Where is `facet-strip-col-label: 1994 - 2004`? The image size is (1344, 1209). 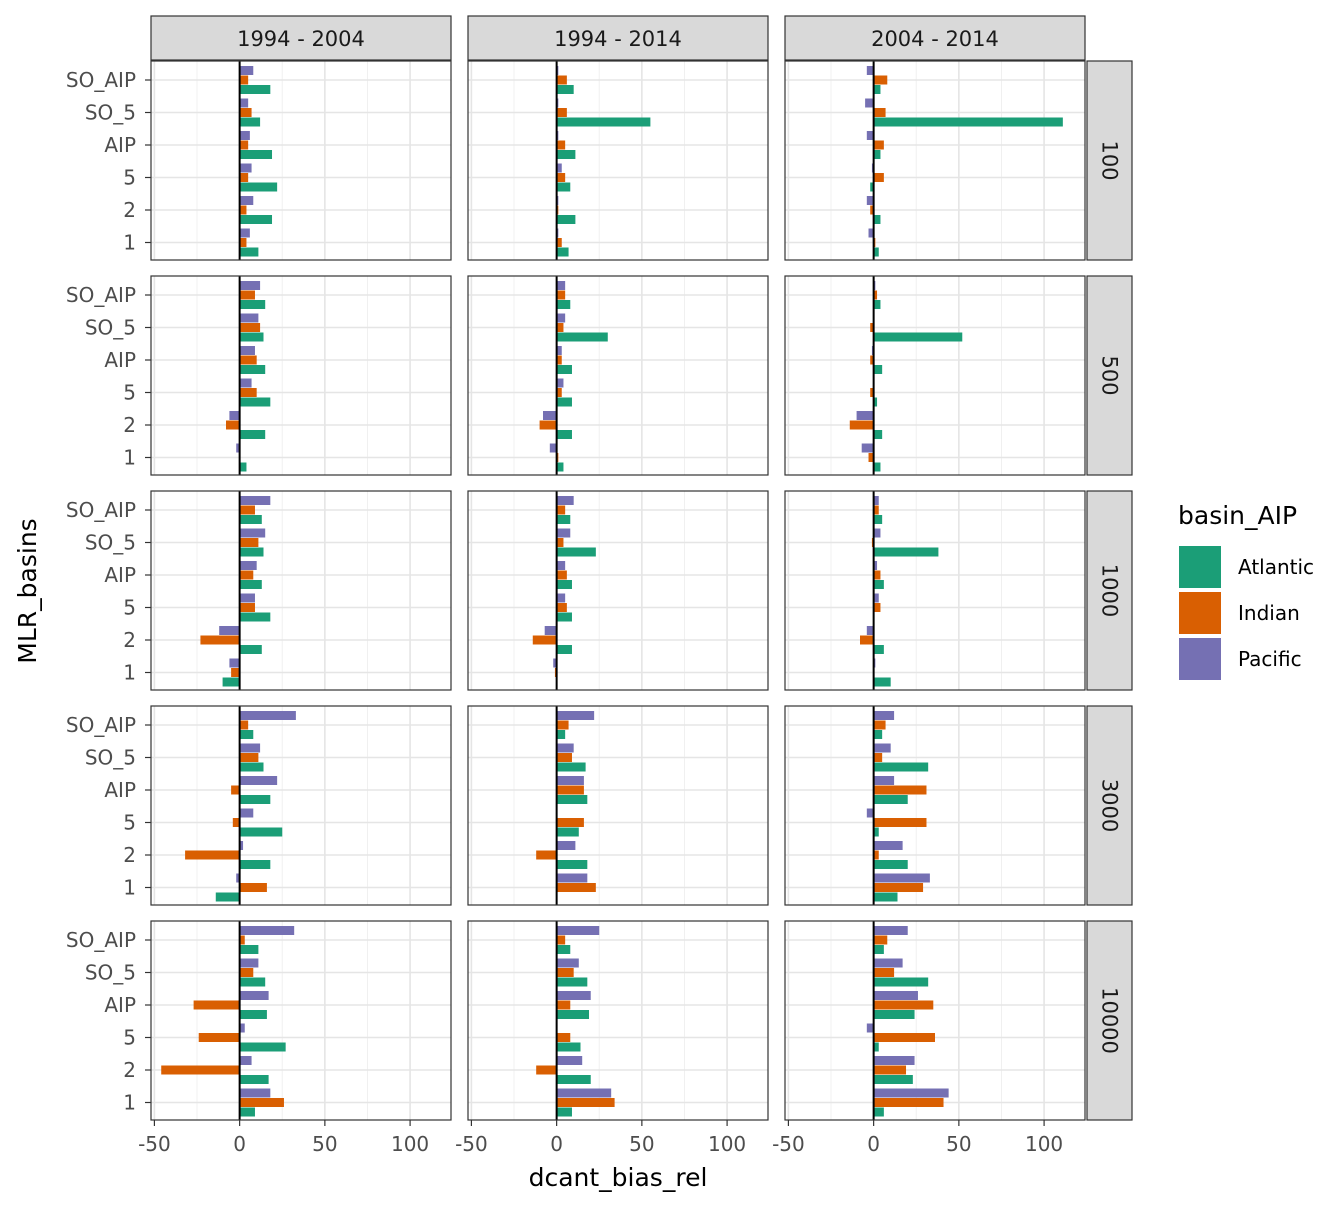 facet-strip-col-label: 1994 - 2004 is located at coordinates (301, 39).